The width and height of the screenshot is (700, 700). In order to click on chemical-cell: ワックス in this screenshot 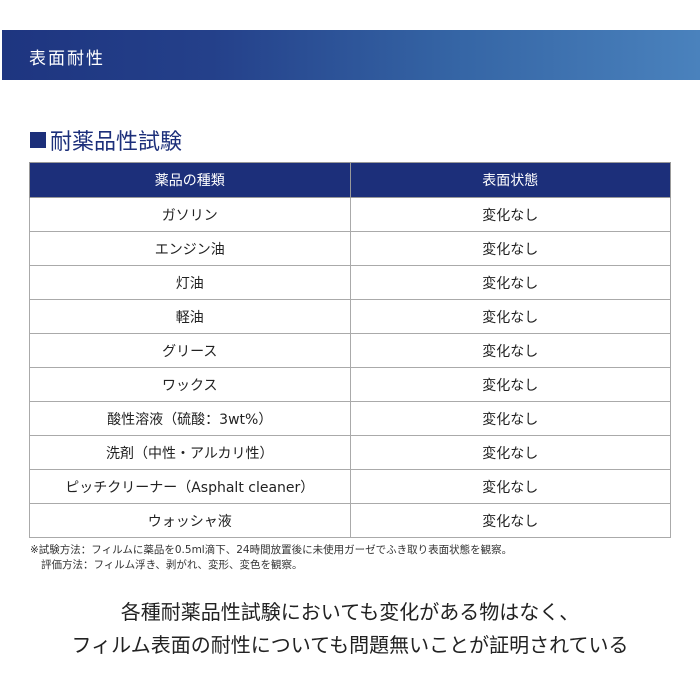, I will do `click(190, 384)`.